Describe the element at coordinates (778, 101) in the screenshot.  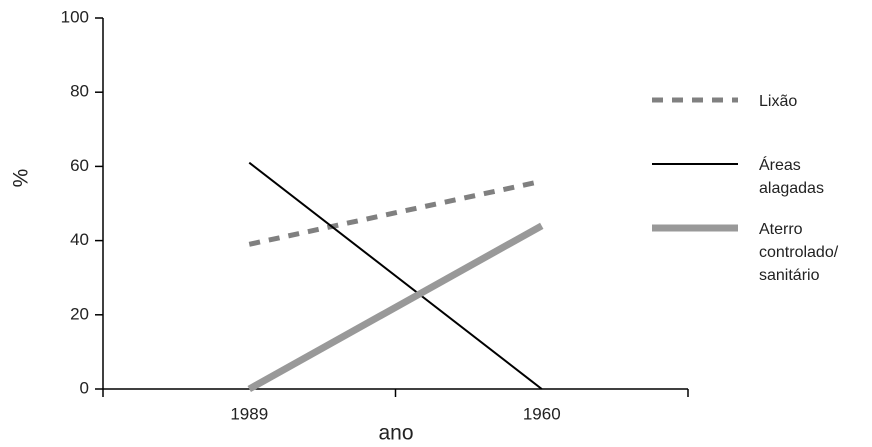
I see `legend-label: Lixão` at that location.